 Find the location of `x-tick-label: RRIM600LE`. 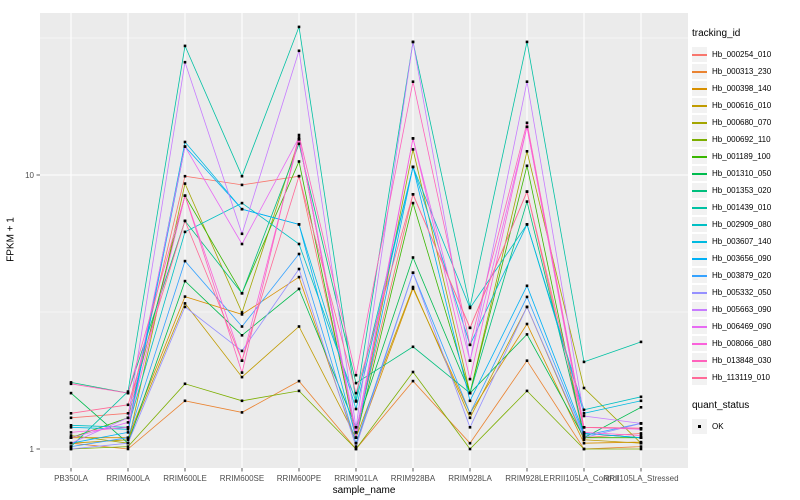

x-tick-label: RRIM600LE is located at coordinates (185, 478).